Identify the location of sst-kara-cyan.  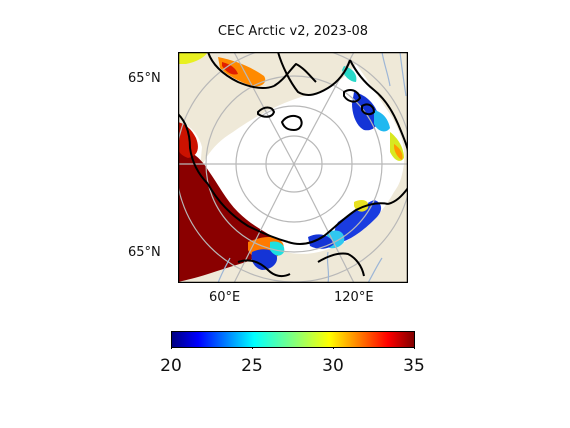
(277, 248).